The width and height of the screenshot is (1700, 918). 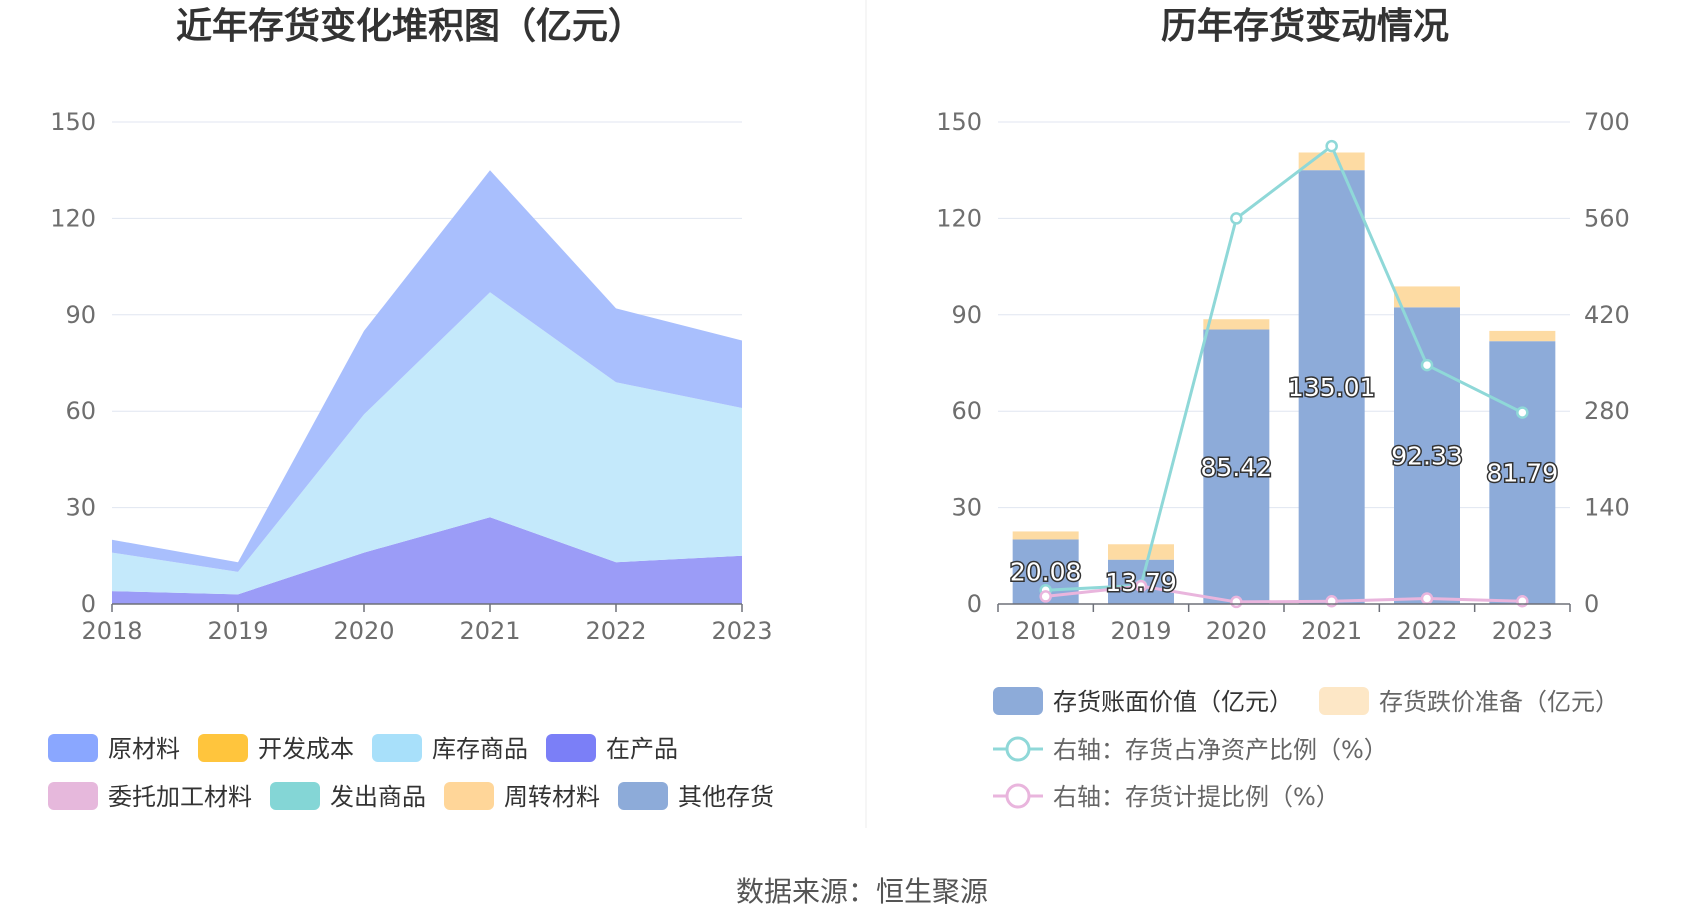 What do you see at coordinates (1607, 508) in the screenshot?
I see `right-y-right-tick: 140` at bounding box center [1607, 508].